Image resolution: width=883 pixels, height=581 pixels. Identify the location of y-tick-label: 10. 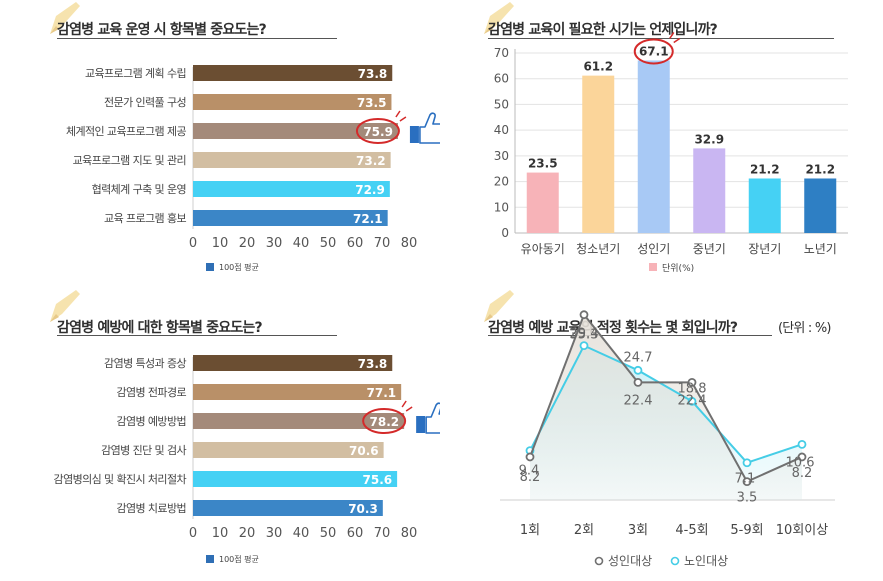
(501, 207).